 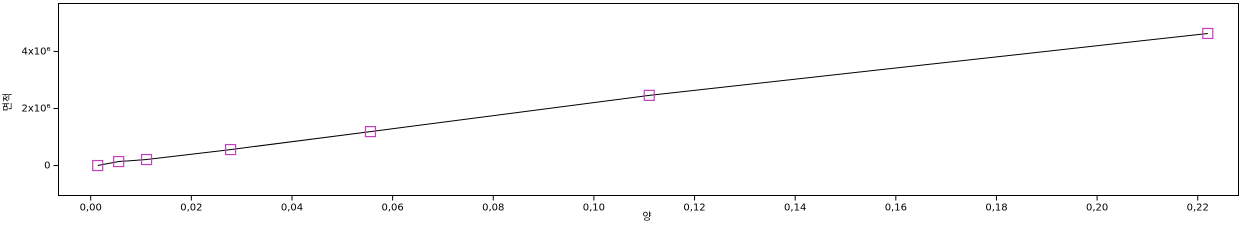 What do you see at coordinates (1097, 208) in the screenshot?
I see `x-tick-label: 0,20` at bounding box center [1097, 208].